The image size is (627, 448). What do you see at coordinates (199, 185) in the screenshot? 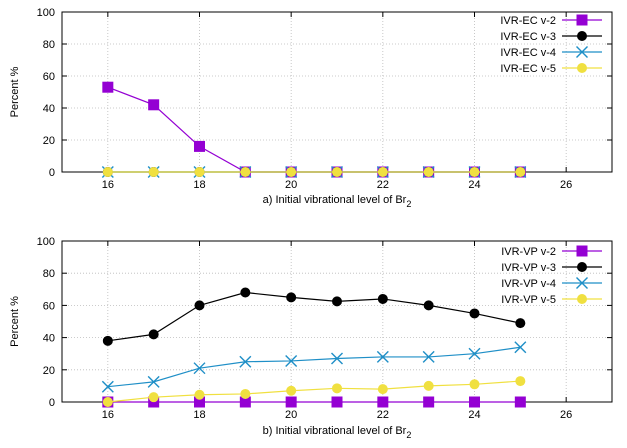
I see `x-tick-label: 18` at bounding box center [199, 185].